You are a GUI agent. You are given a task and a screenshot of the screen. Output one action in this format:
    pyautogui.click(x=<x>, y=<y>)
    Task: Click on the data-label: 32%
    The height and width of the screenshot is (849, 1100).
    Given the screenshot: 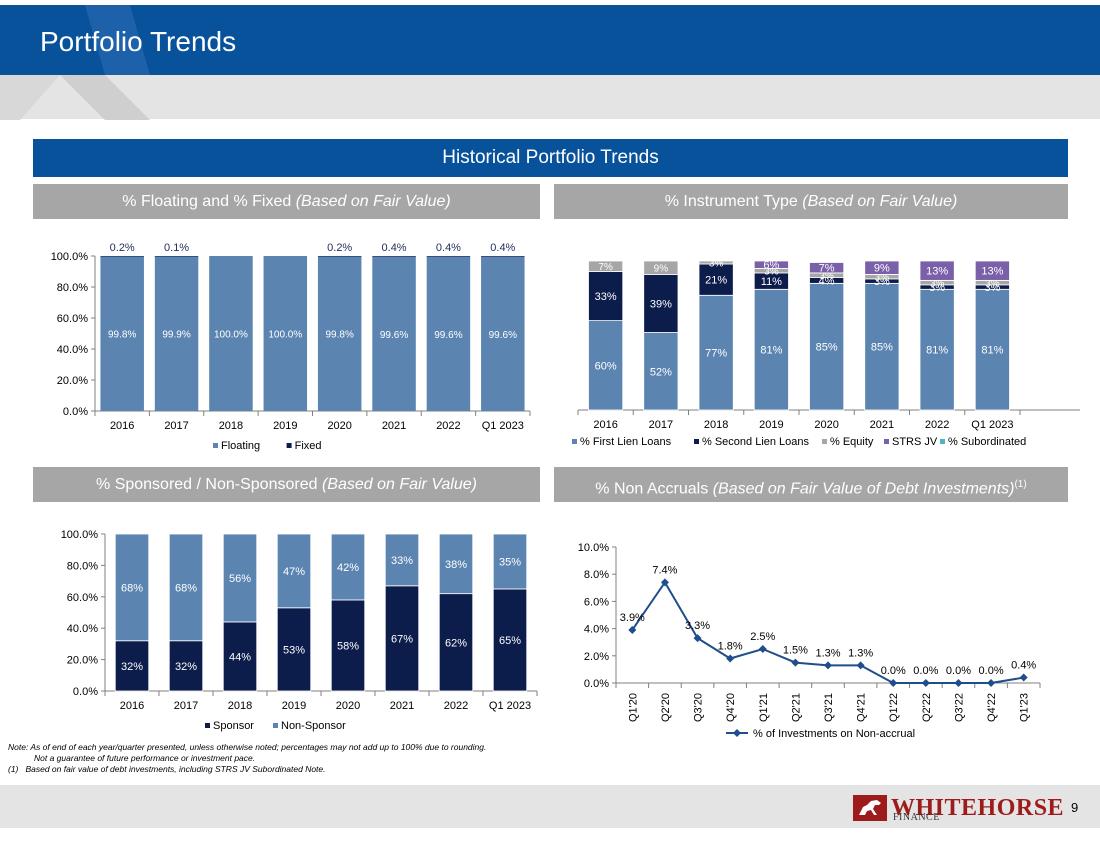 What is the action you would take?
    pyautogui.click(x=186, y=667)
    